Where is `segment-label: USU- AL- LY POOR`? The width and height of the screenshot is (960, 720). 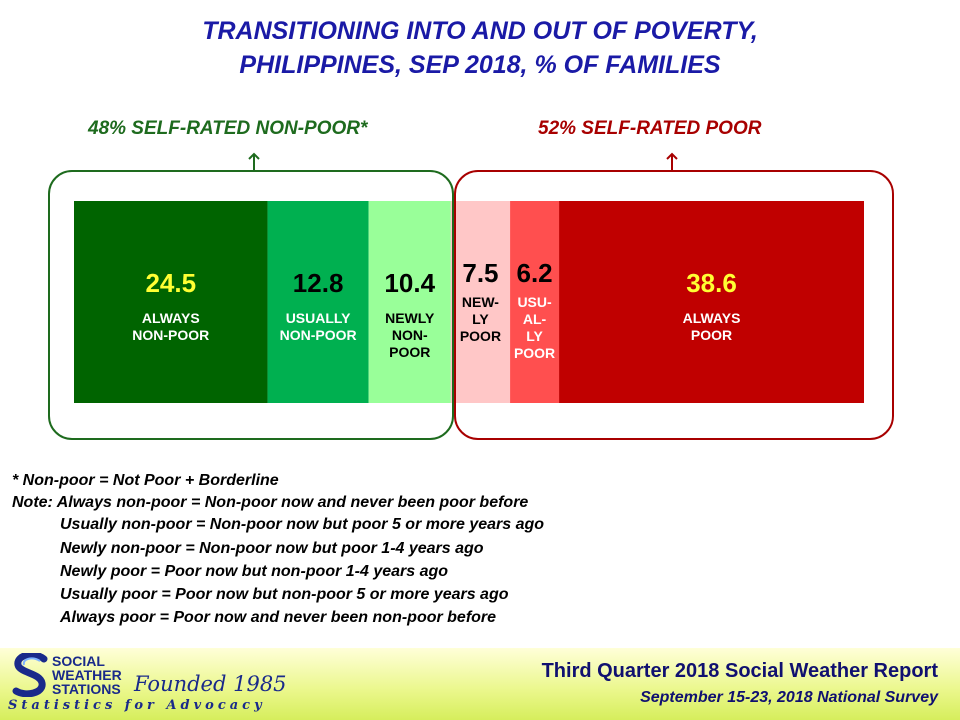
segment-label: USU- AL- LY POOR is located at coordinates (534, 328).